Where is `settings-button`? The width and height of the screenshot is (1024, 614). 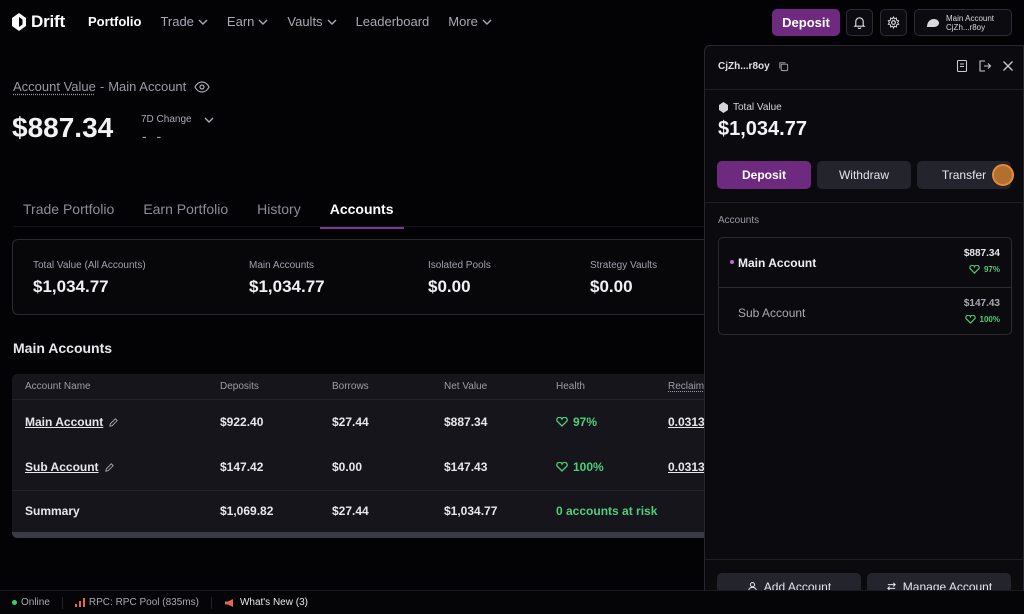
settings-button is located at coordinates (893, 22).